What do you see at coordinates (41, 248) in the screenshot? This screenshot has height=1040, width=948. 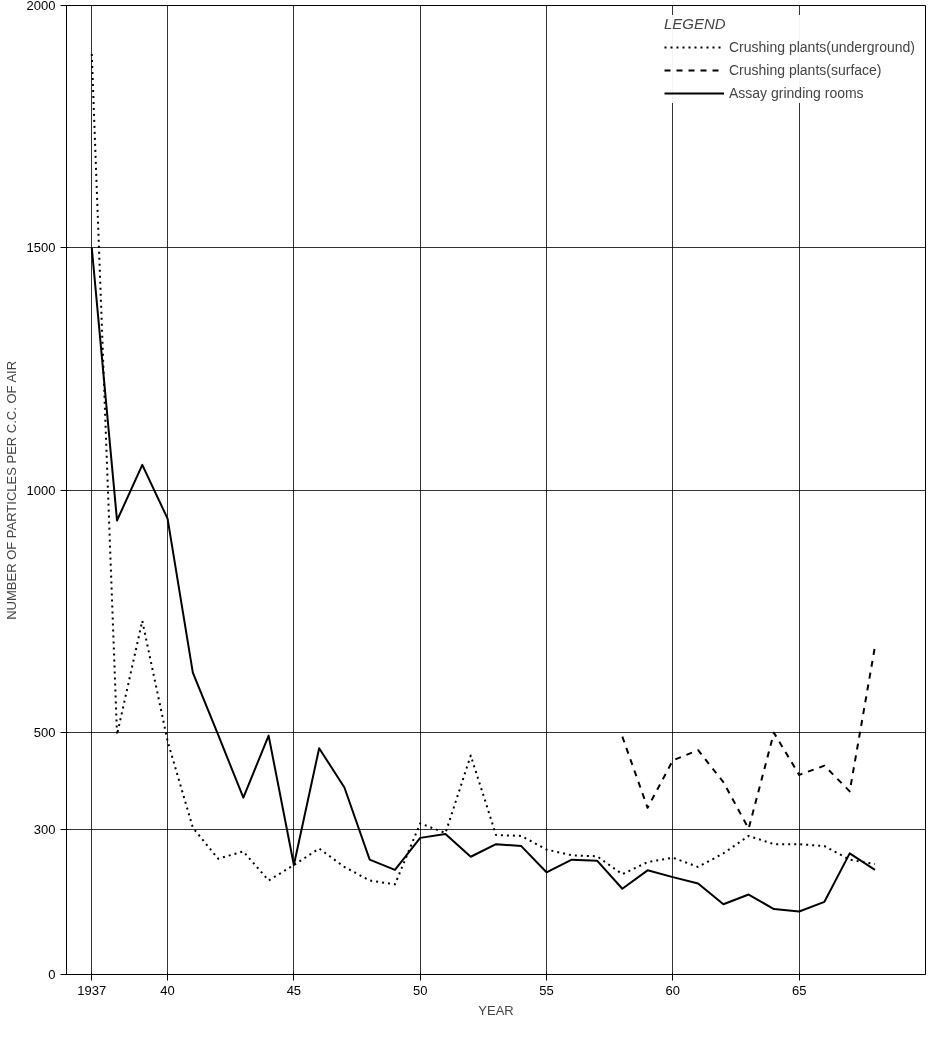 I see `y-tick-label: 1500` at bounding box center [41, 248].